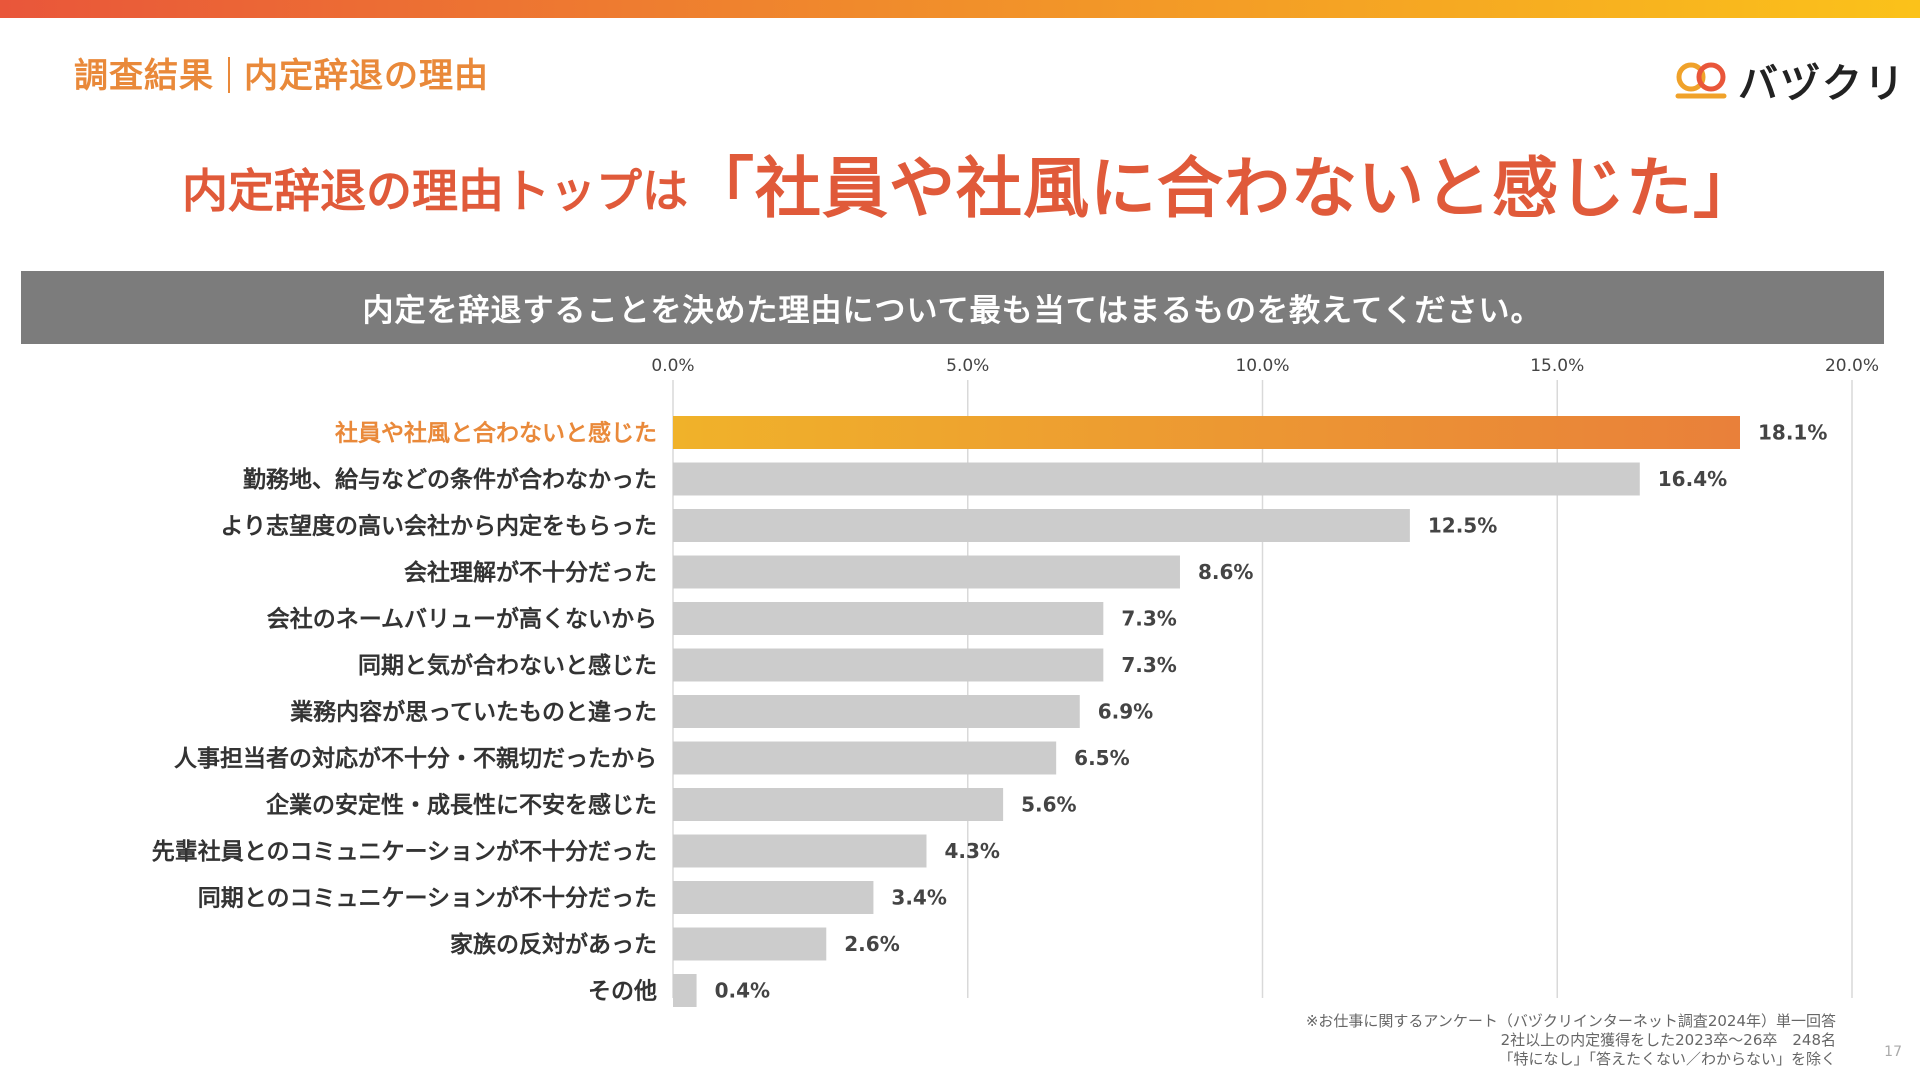 The width and height of the screenshot is (1920, 1080). What do you see at coordinates (1852, 366) in the screenshot?
I see `tick-label: 20.0%` at bounding box center [1852, 366].